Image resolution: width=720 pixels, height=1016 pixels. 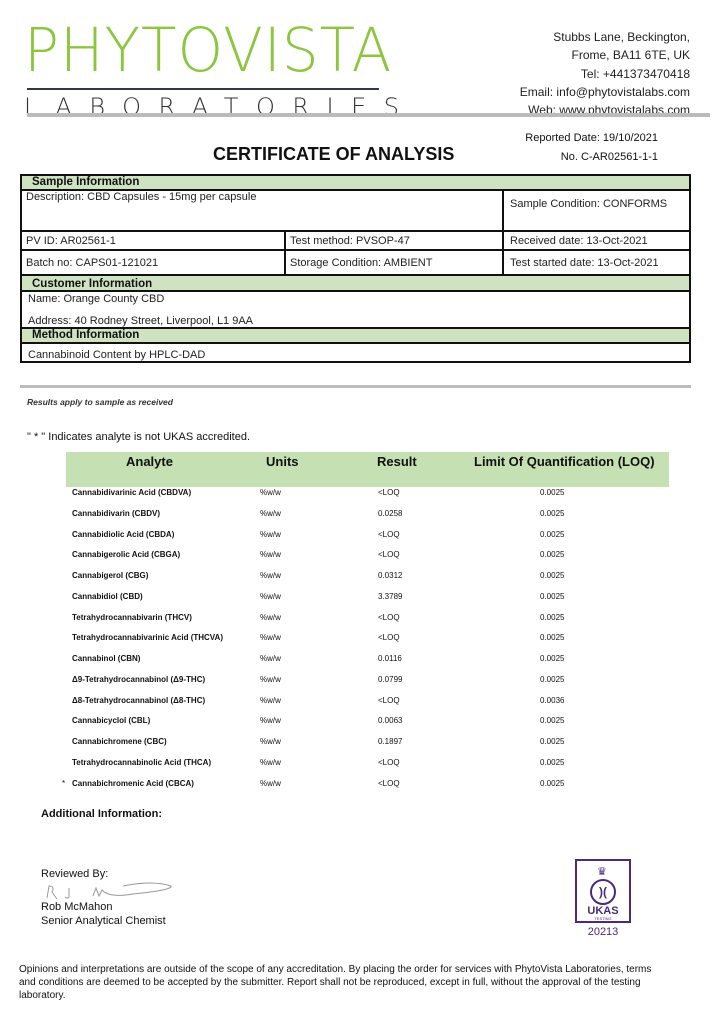 I want to click on analyte: Cannabidivarinic Acid (CBDVA), so click(x=132, y=492).